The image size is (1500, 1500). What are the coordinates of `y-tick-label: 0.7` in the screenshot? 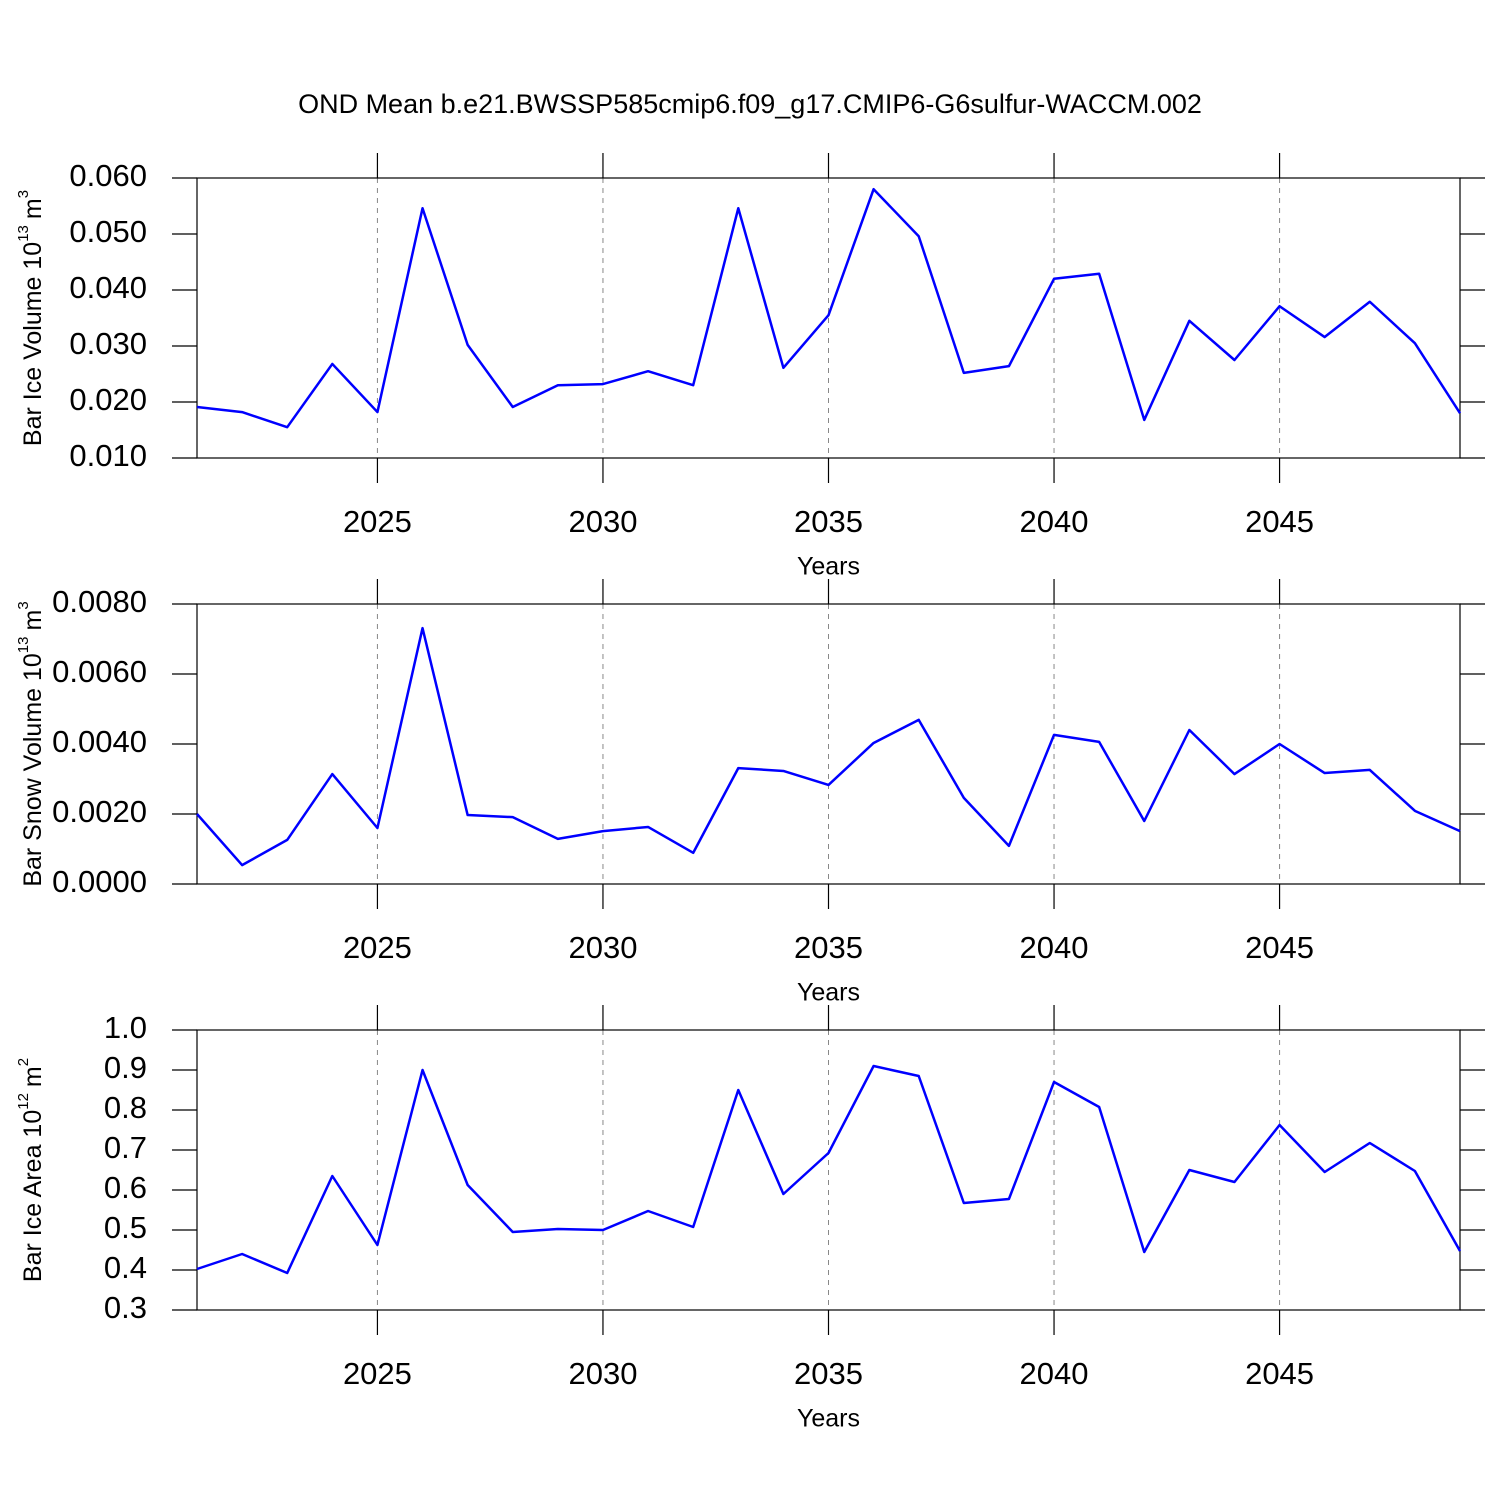 It's located at (125, 1147).